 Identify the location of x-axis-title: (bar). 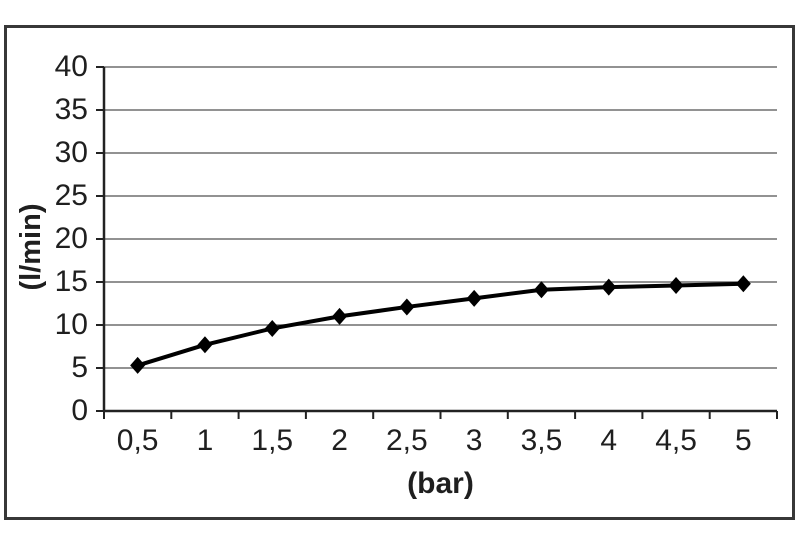
(440, 483).